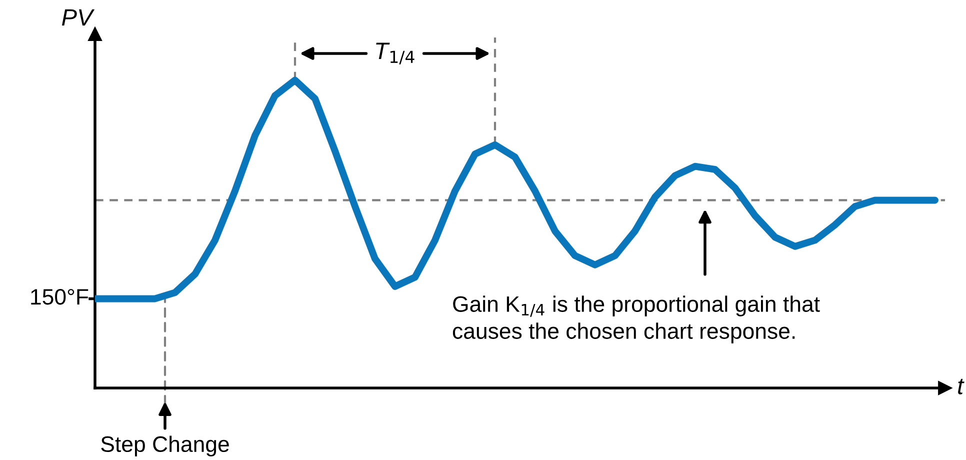 This screenshot has width=966, height=460. I want to click on annotation: Gain K$_{1/4}$ is the proportional gain that causes the chosen chart response., so click(636, 320).